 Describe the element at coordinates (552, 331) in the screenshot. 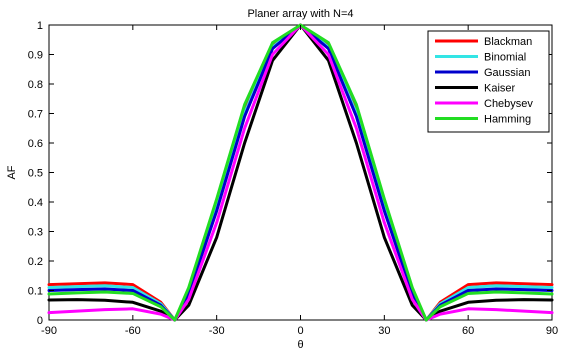

I see `x-tick-label: 90` at that location.